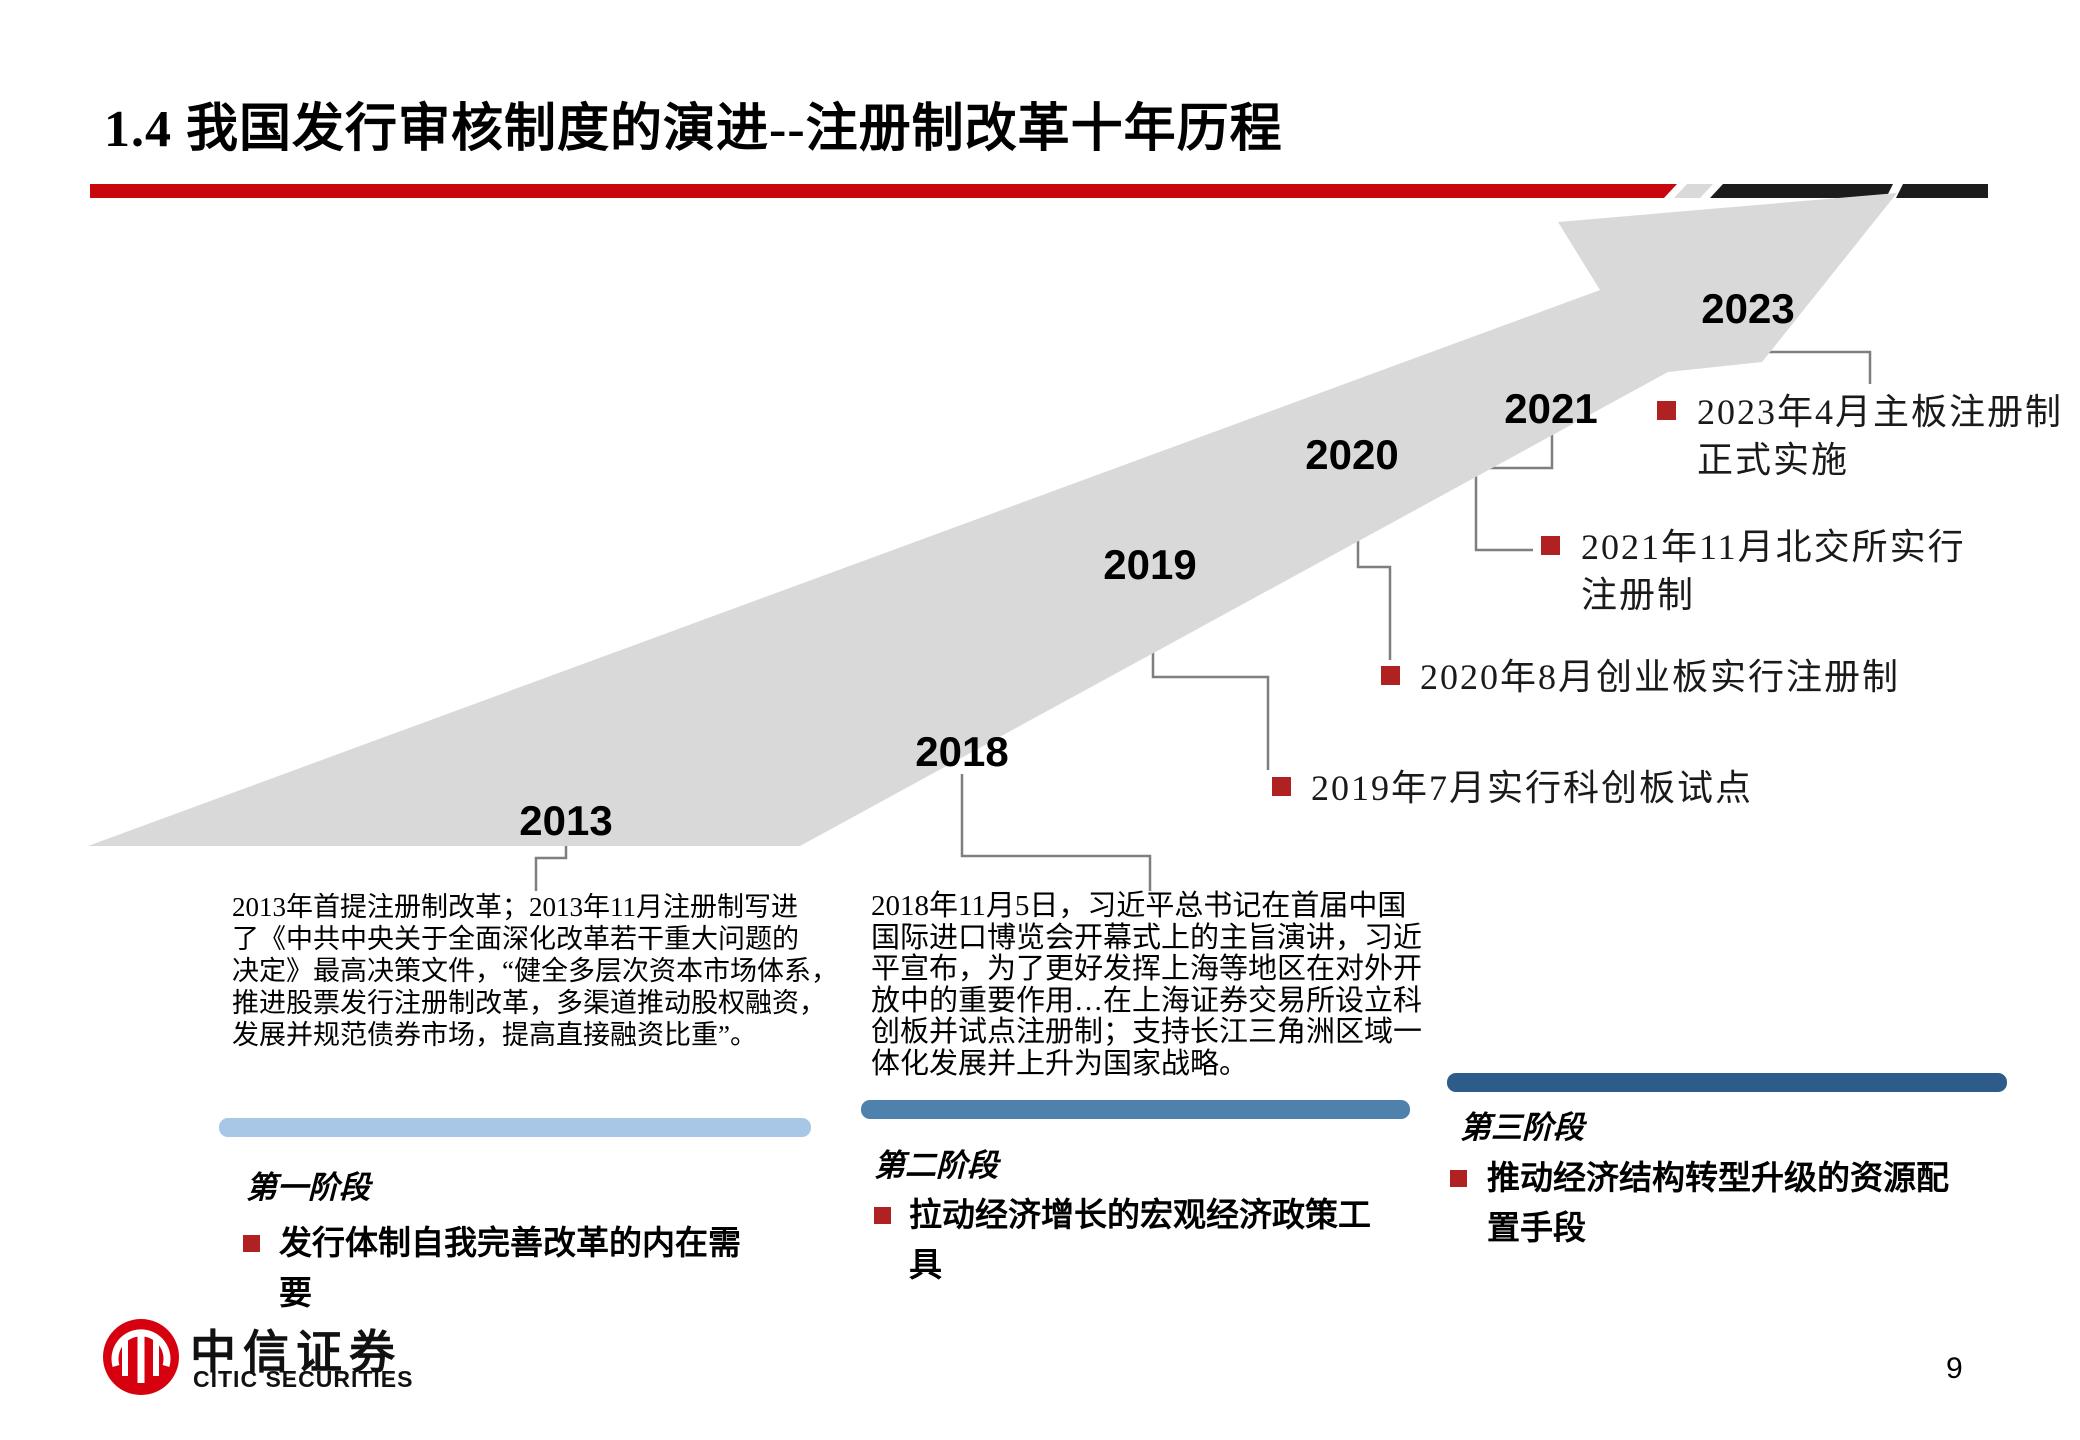  What do you see at coordinates (529, 1003) in the screenshot?
I see `note-2013-line: 推进股票发行注册制改革，多渠道推动股权融资，` at bounding box center [529, 1003].